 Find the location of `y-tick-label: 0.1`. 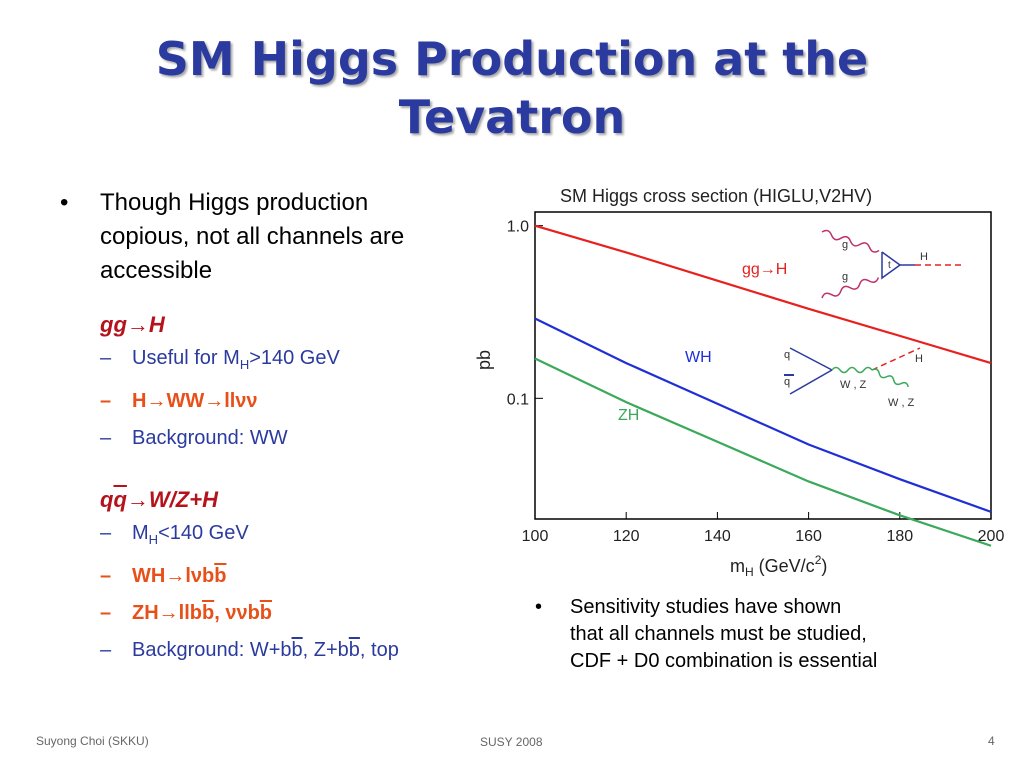

y-tick-label: 0.1 is located at coordinates (518, 399).